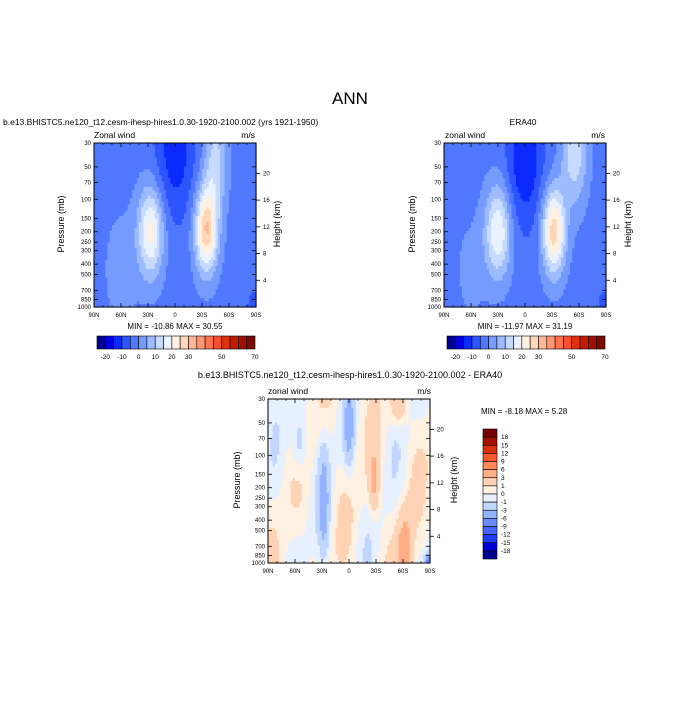 The image size is (700, 705). I want to click on model-colorbar-label: 0, so click(139, 357).